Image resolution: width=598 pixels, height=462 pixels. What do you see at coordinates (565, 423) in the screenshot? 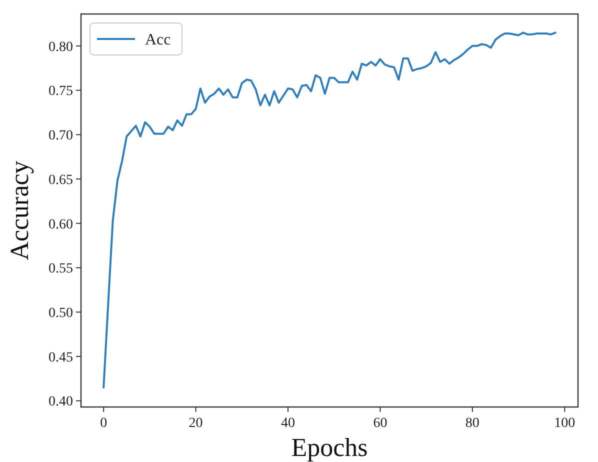
I see `x-tick-label: 100` at bounding box center [565, 423].